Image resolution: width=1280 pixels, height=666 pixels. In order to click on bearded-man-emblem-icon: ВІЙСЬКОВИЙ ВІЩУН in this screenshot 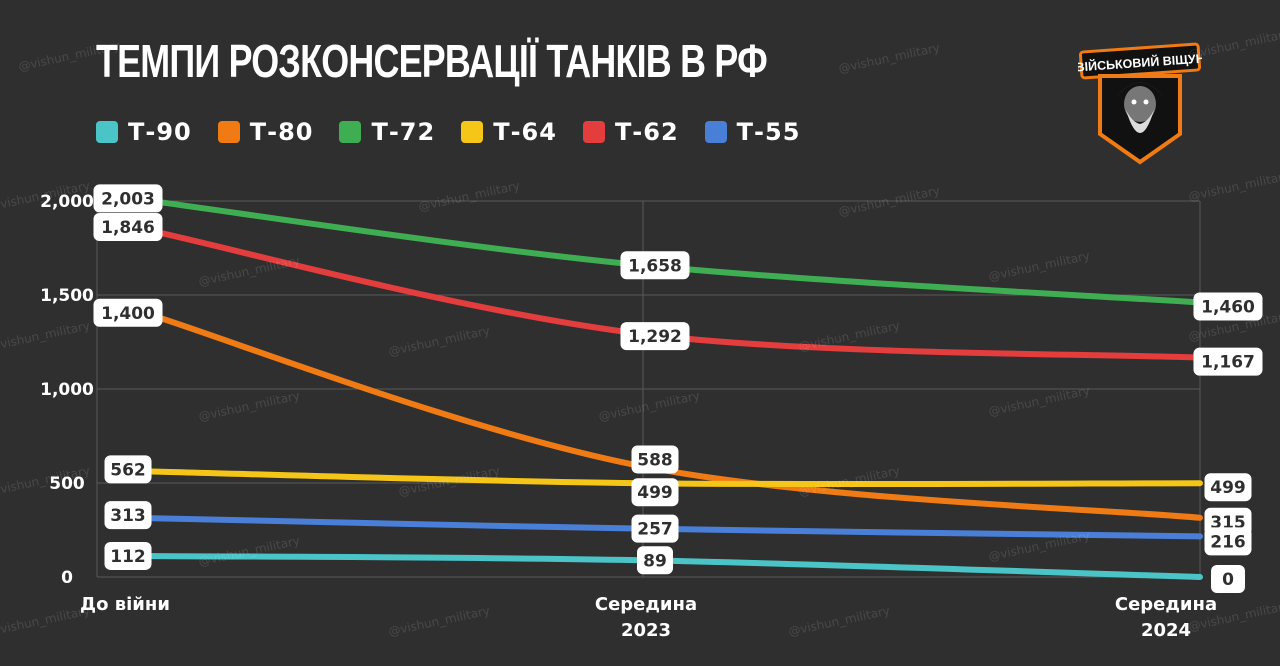, I will do `click(1140, 103)`.